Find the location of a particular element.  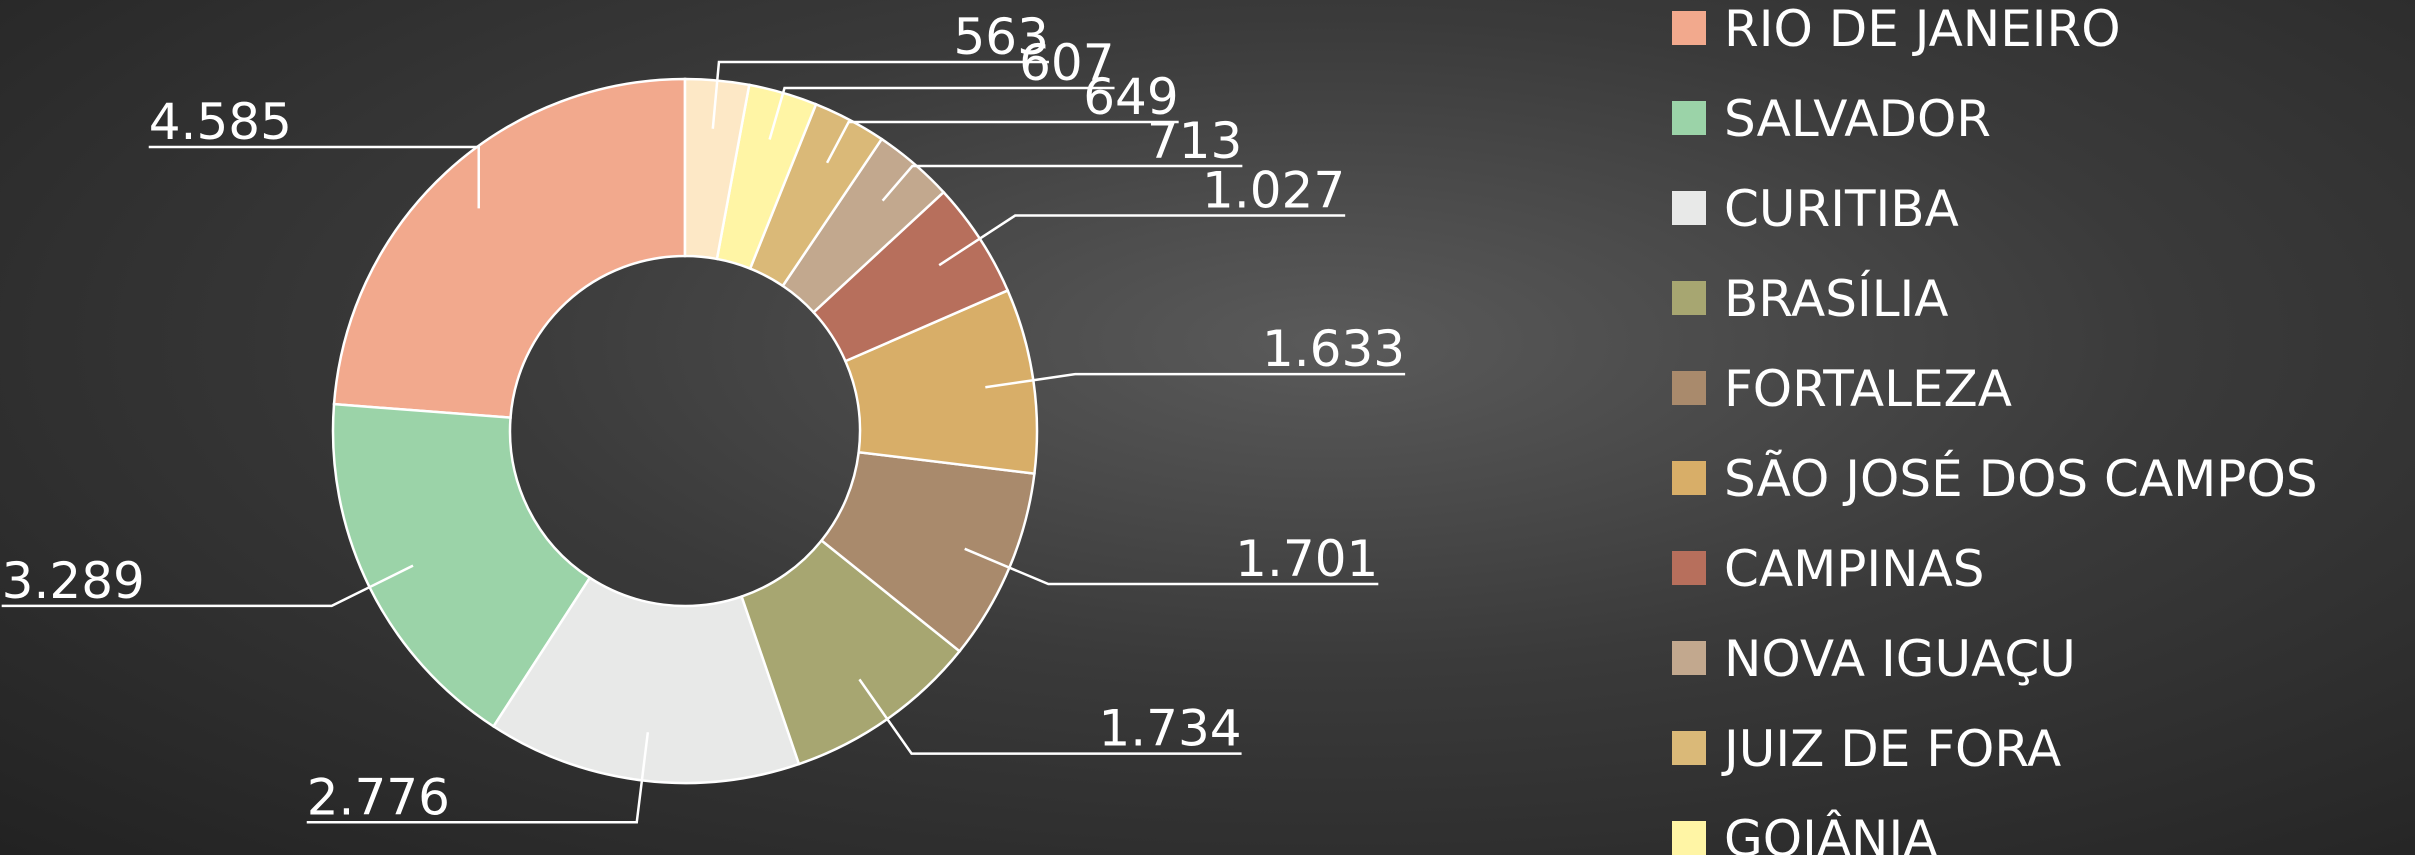

legend-label: BRASÍLIA is located at coordinates (1836, 298).